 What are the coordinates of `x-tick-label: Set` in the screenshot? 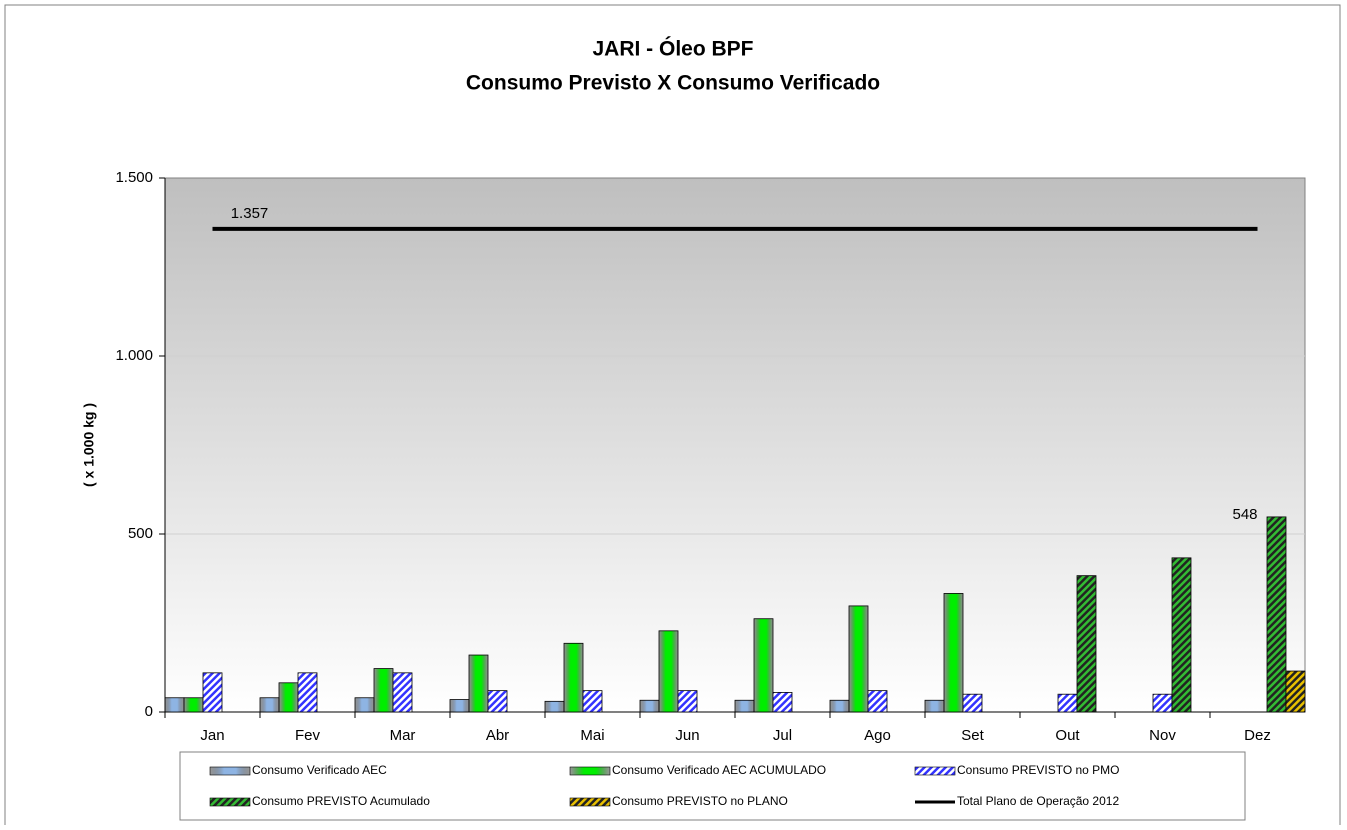 It's located at (972, 735).